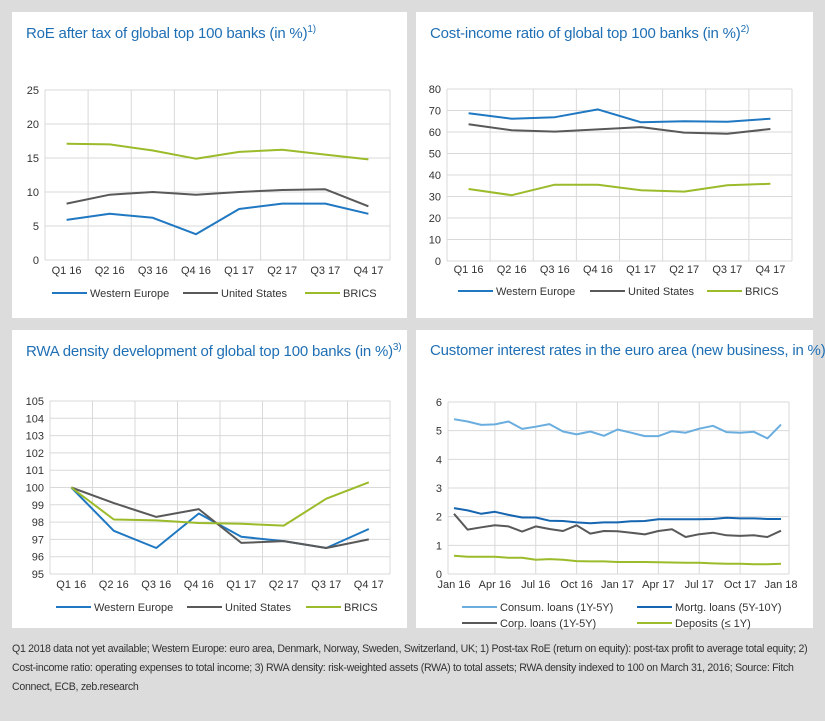 This screenshot has width=825, height=721. I want to click on y-tick-label: 102, so click(35, 454).